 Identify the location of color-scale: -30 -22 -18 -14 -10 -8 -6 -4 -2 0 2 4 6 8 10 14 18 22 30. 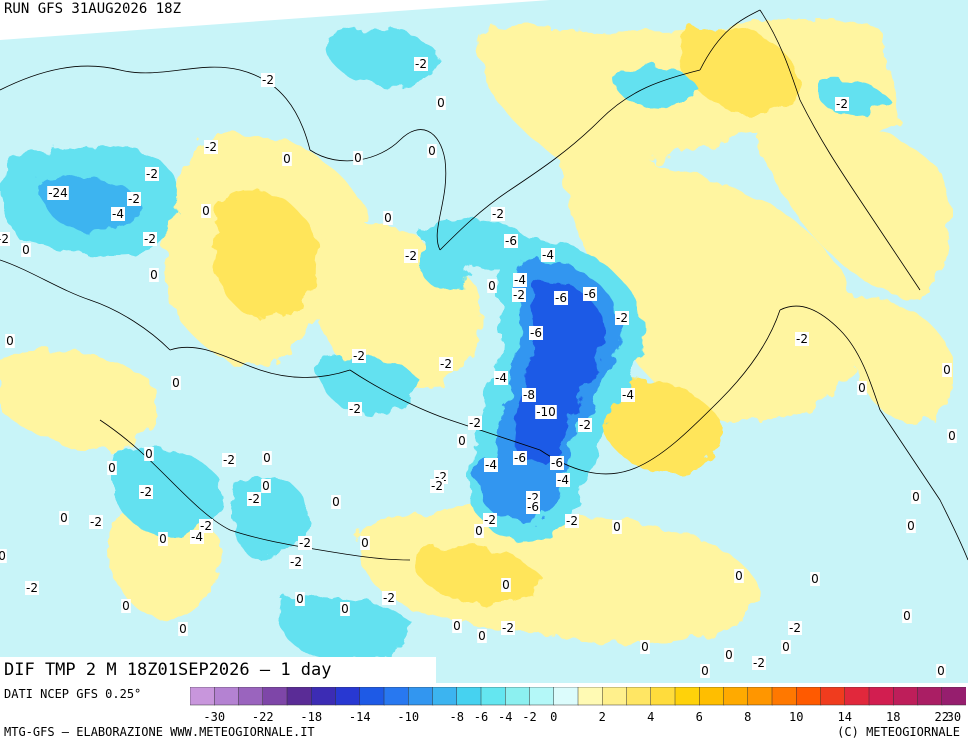
(578, 705).